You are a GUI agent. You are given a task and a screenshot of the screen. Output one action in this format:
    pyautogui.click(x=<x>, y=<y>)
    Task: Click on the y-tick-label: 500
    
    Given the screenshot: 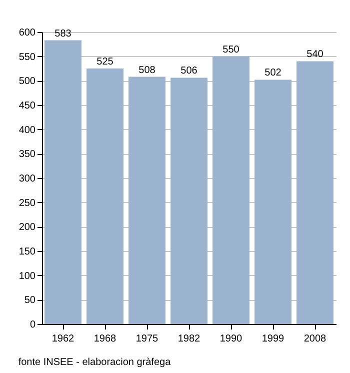 What is the action you would take?
    pyautogui.click(x=27, y=82)
    